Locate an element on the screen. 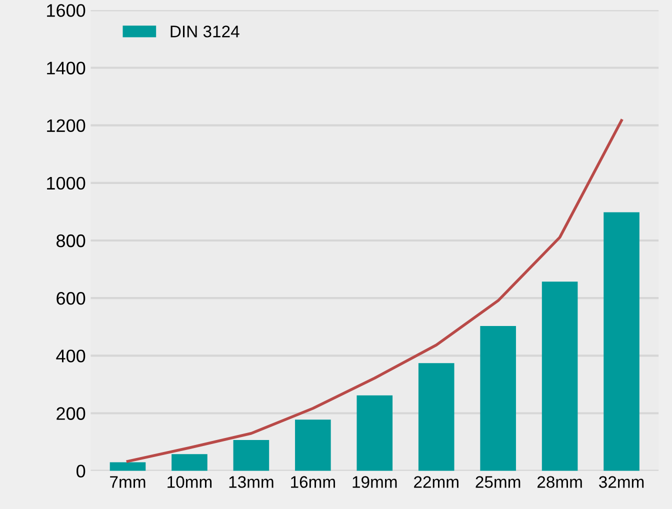 This screenshot has height=509, width=672. x-tick-label: 10mm is located at coordinates (190, 482).